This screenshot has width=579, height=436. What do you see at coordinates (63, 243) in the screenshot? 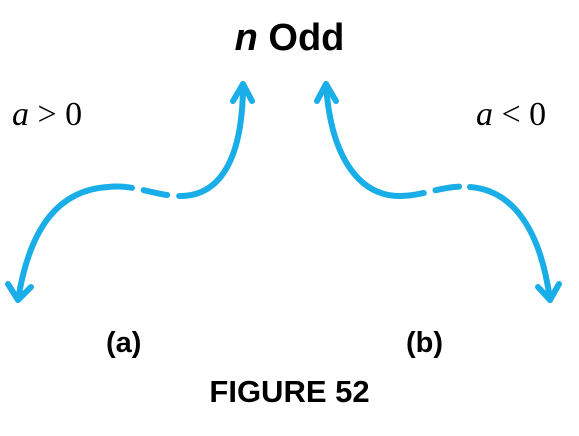
I see `curve-a-left-branch` at bounding box center [63, 243].